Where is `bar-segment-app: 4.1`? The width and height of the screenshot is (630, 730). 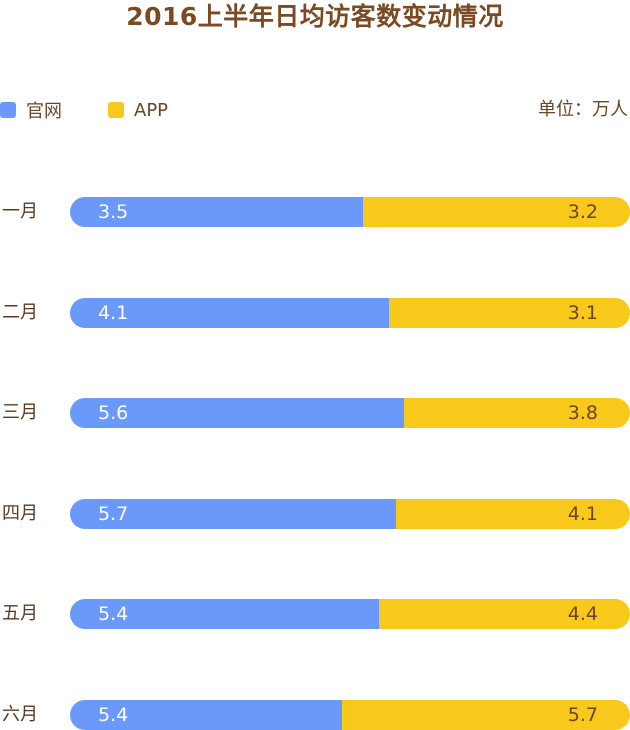
bar-segment-app: 4.1 is located at coordinates (512, 514).